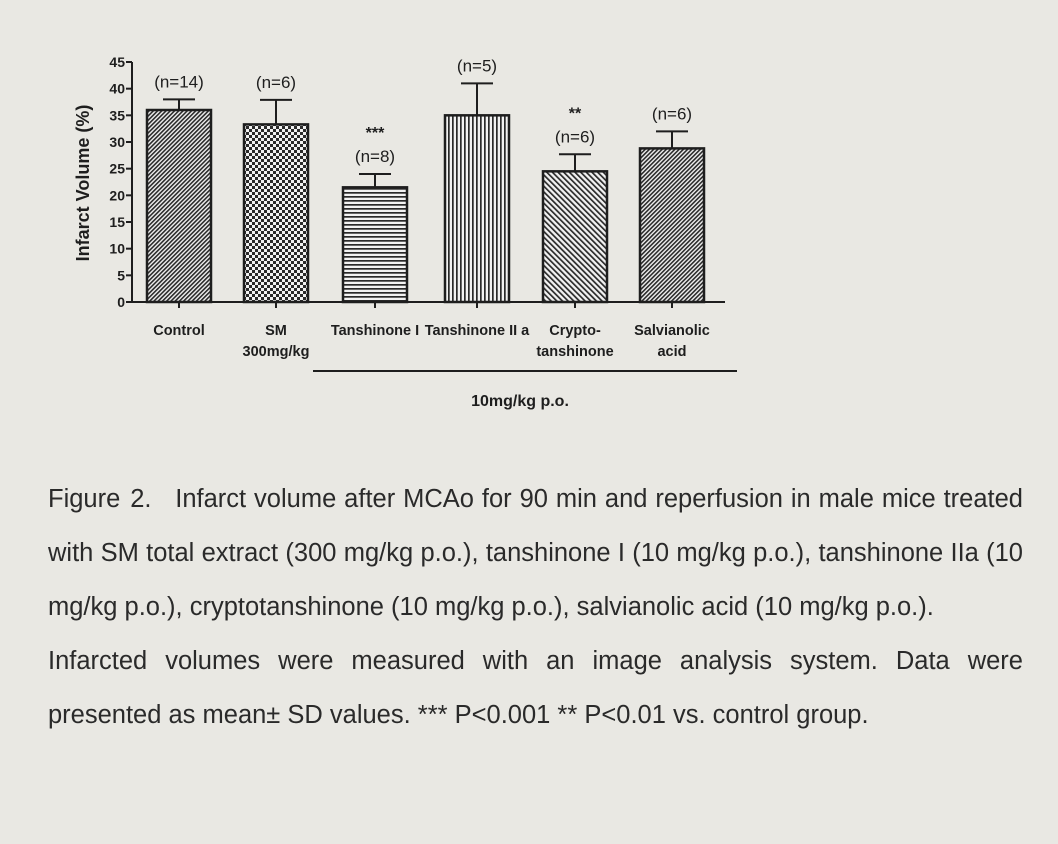 The height and width of the screenshot is (844, 1058). I want to click on sample-size-label: (n=8), so click(375, 156).